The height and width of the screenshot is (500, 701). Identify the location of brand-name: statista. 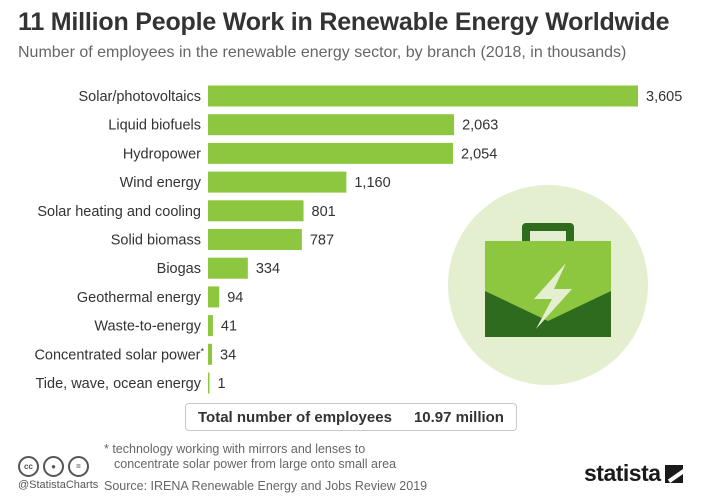
(622, 473).